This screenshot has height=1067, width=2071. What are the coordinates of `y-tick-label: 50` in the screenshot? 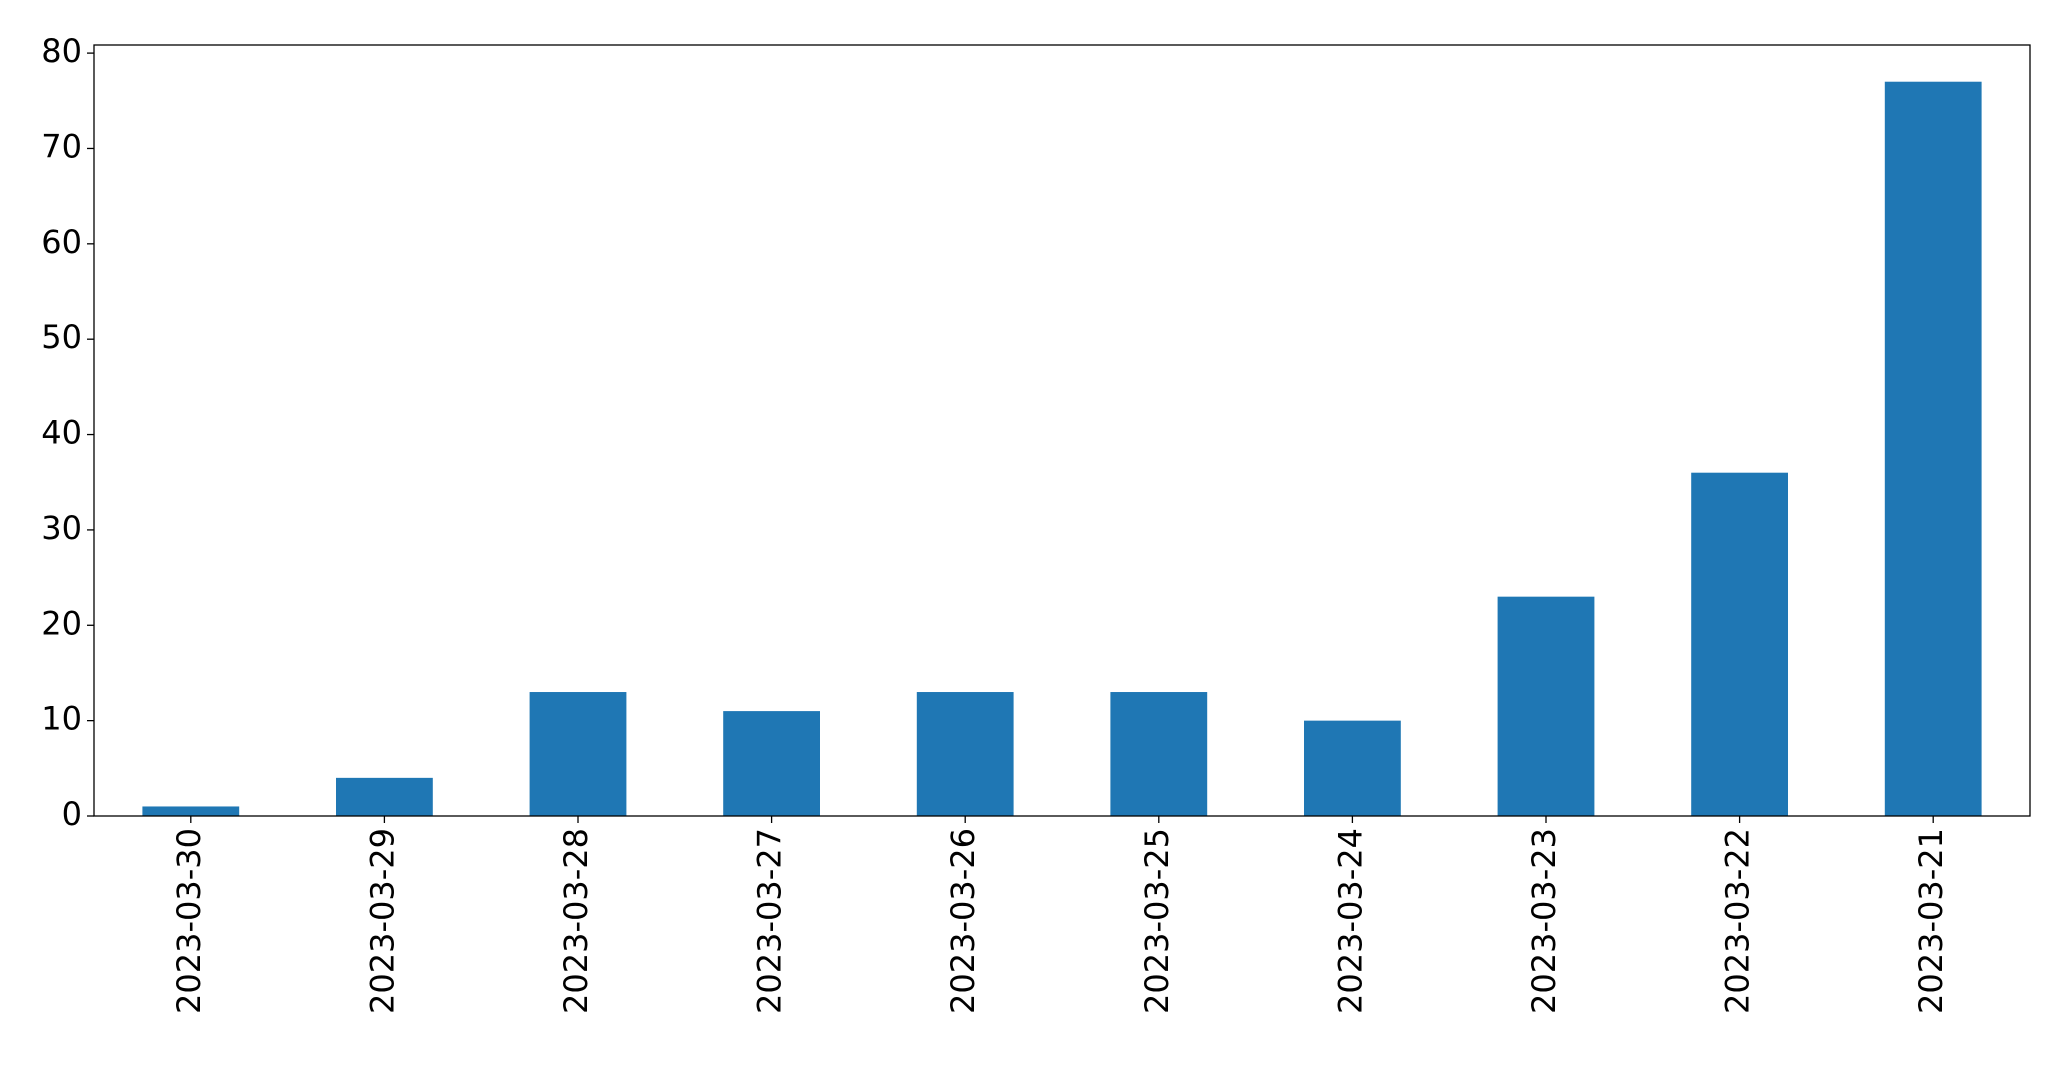 It's located at (61, 337).